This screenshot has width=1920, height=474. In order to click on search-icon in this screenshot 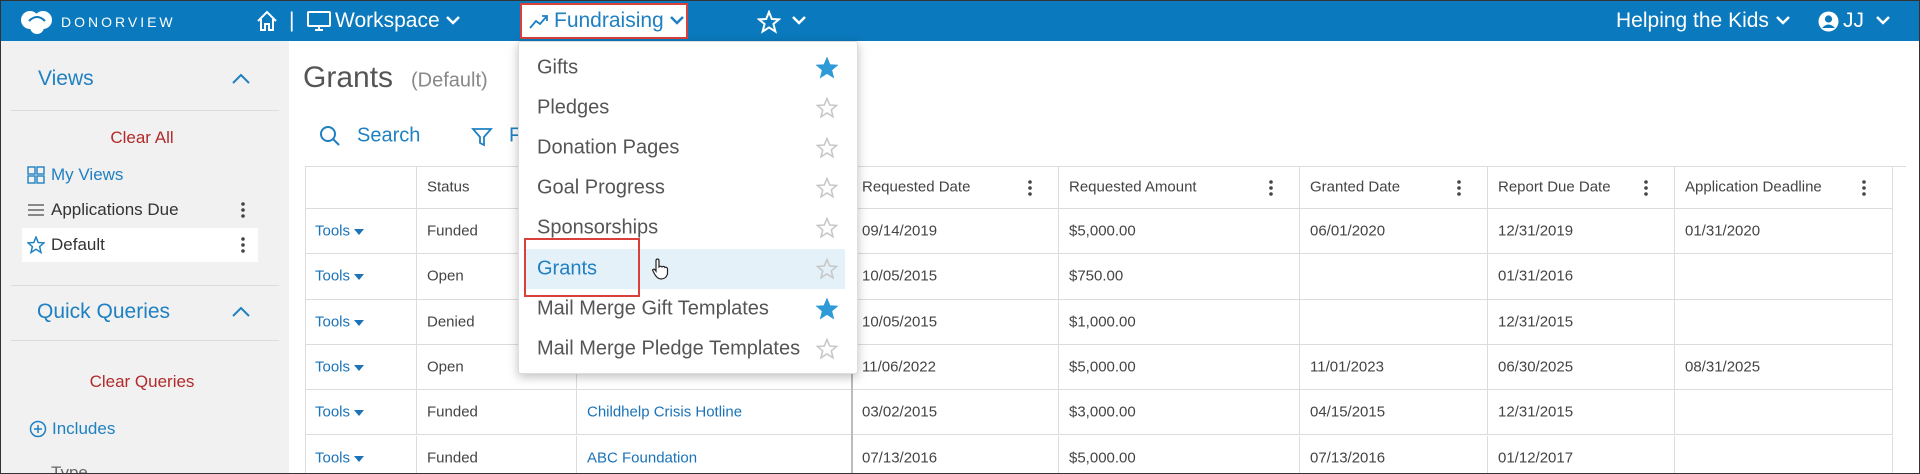, I will do `click(330, 136)`.